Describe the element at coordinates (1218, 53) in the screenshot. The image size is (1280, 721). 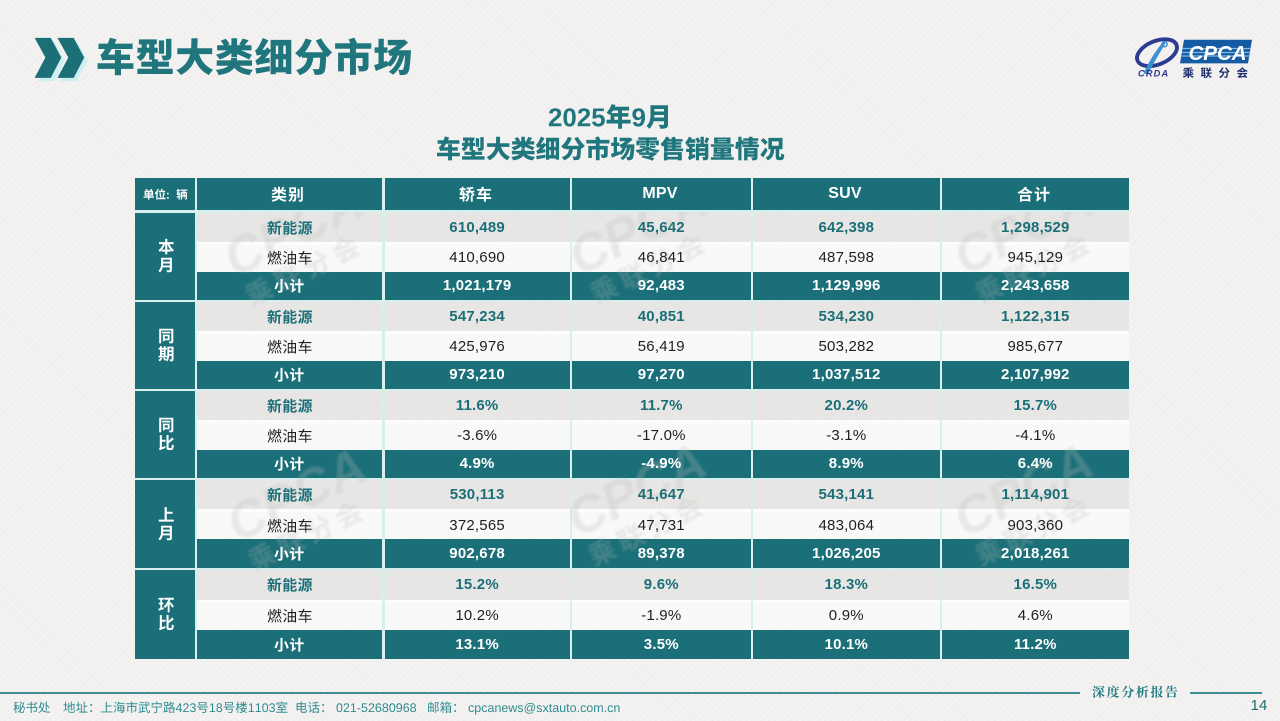
I see `svg-text: CPCA` at that location.